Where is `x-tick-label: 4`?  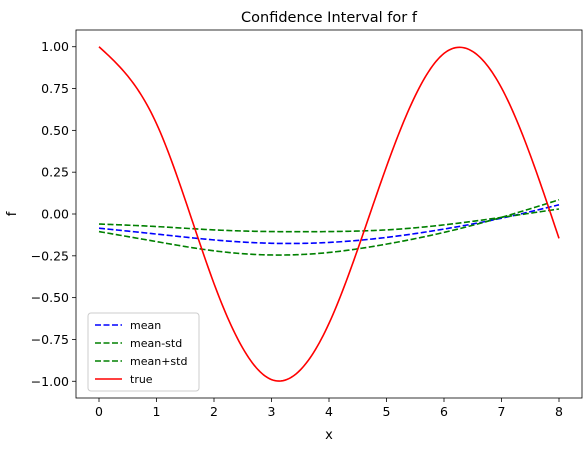 x-tick-label: 4 is located at coordinates (329, 411).